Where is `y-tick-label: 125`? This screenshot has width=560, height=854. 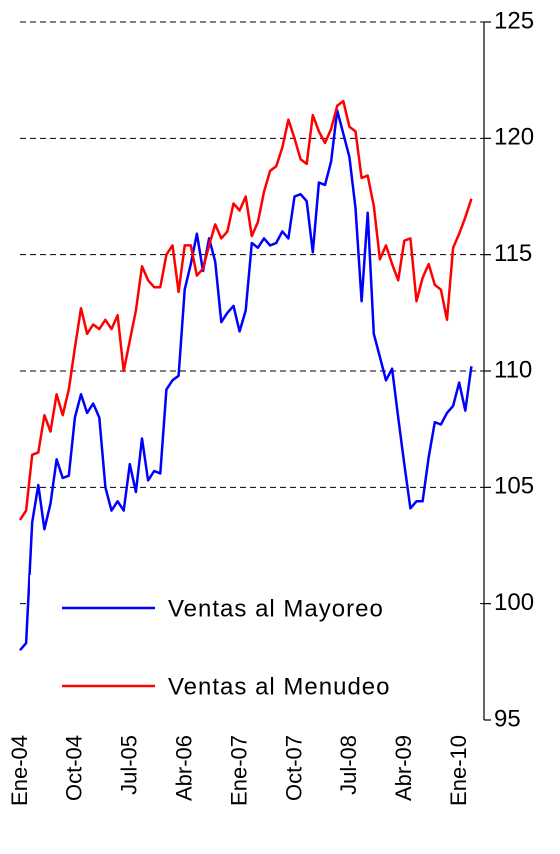 y-tick-label: 125 is located at coordinates (514, 20).